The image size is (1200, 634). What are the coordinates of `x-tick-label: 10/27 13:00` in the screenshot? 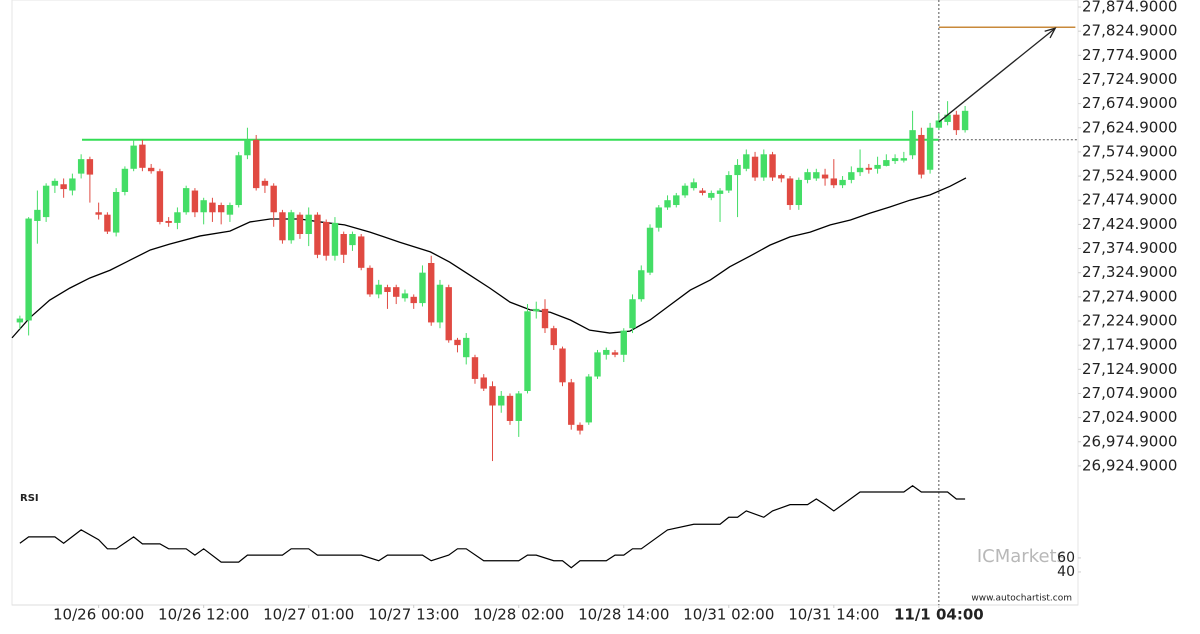 It's located at (413, 615).